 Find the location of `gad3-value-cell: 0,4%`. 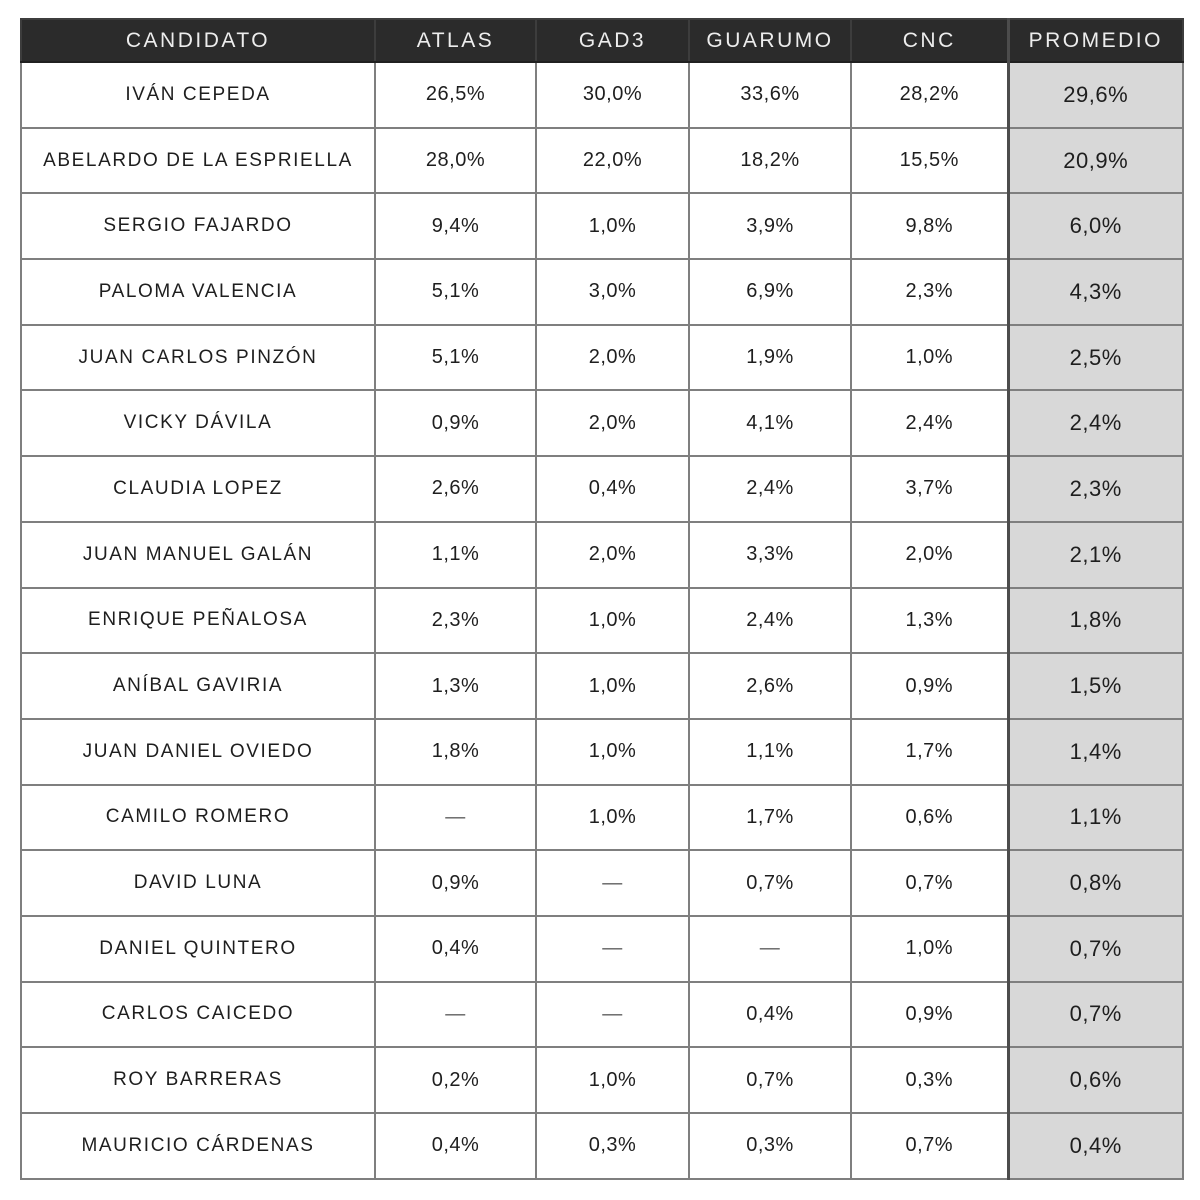

gad3-value-cell: 0,4% is located at coordinates (612, 489).